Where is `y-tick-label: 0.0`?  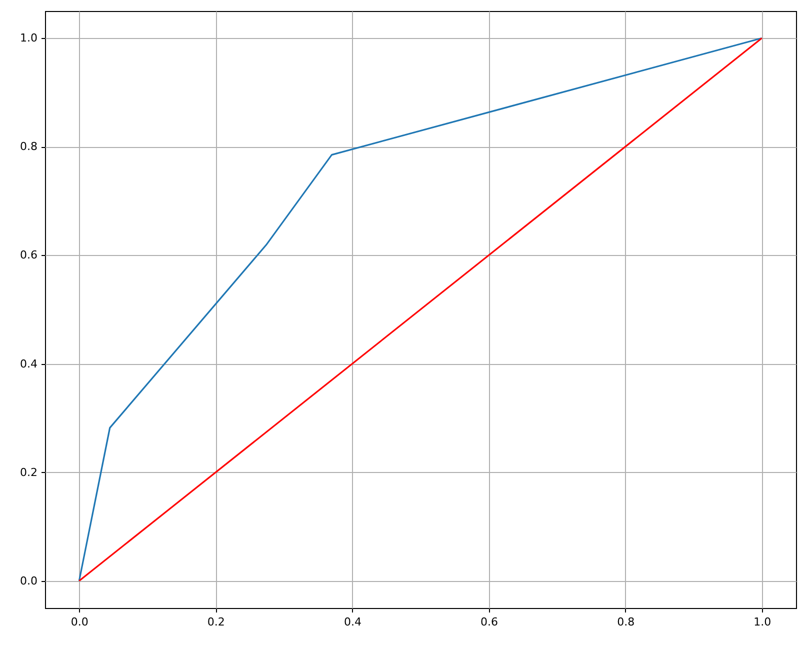
y-tick-label: 0.0 is located at coordinates (29, 581).